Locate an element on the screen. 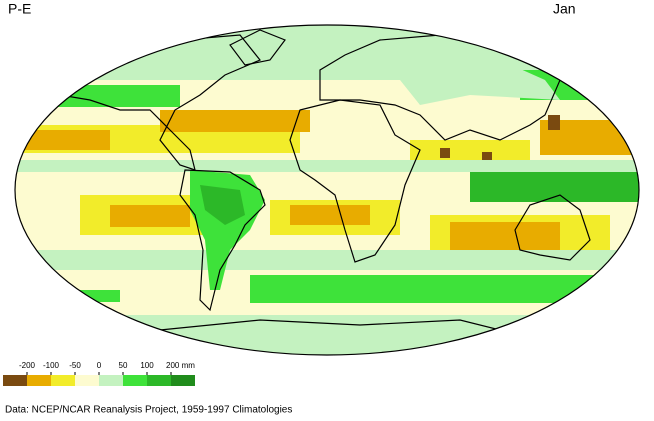 The image size is (654, 421). legend-label: 100 is located at coordinates (147, 365).